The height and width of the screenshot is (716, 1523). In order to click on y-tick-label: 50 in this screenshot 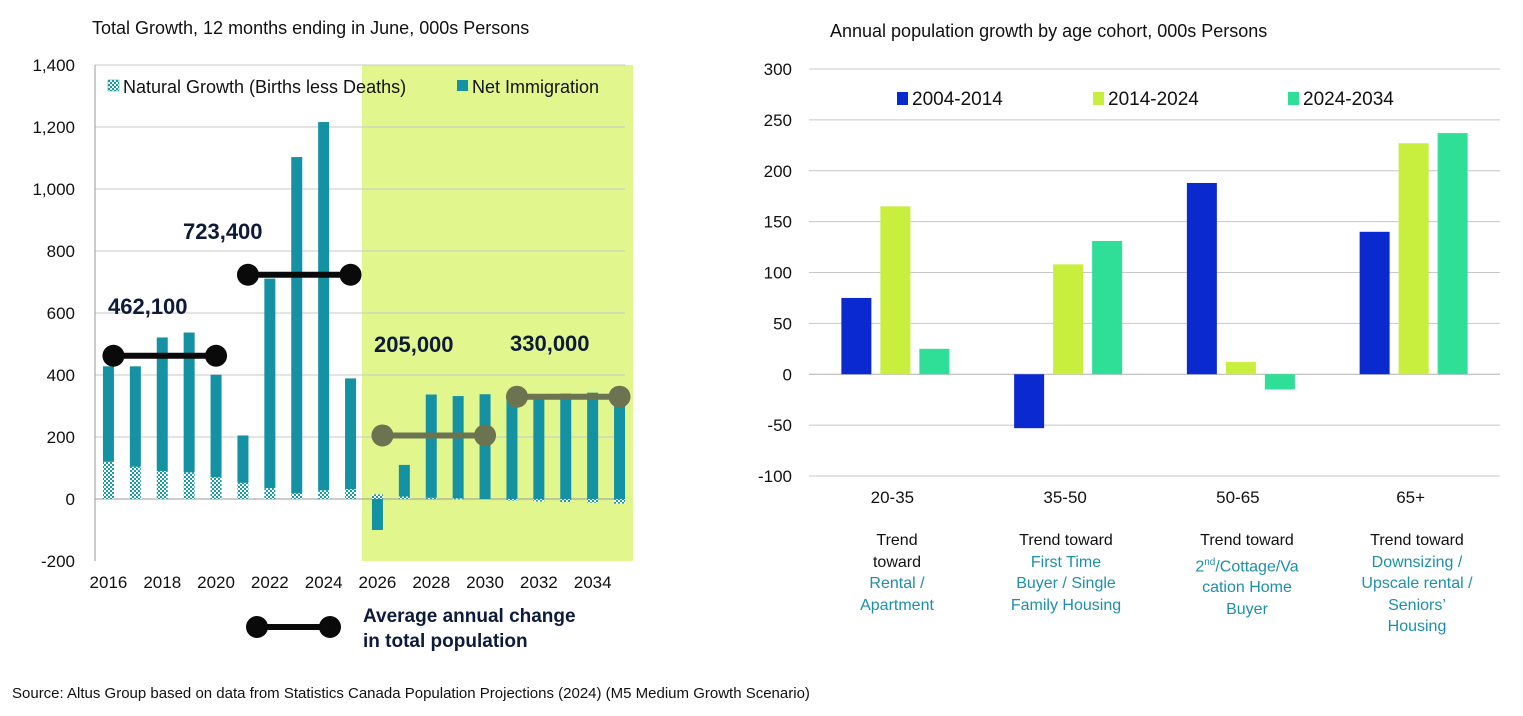, I will do `click(782, 323)`.